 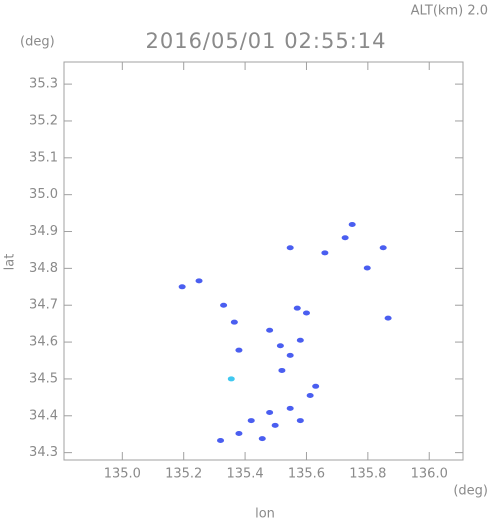 What do you see at coordinates (306, 474) in the screenshot?
I see `x-tick-label: 135.6` at bounding box center [306, 474].